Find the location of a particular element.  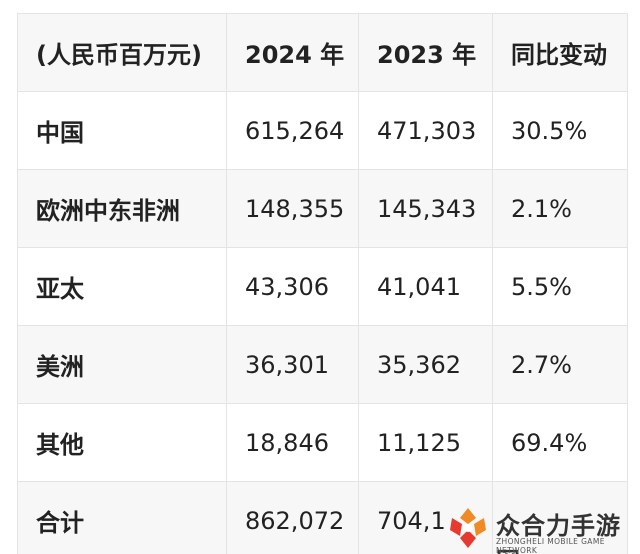

header-2024: 2024 年 is located at coordinates (292, 52).